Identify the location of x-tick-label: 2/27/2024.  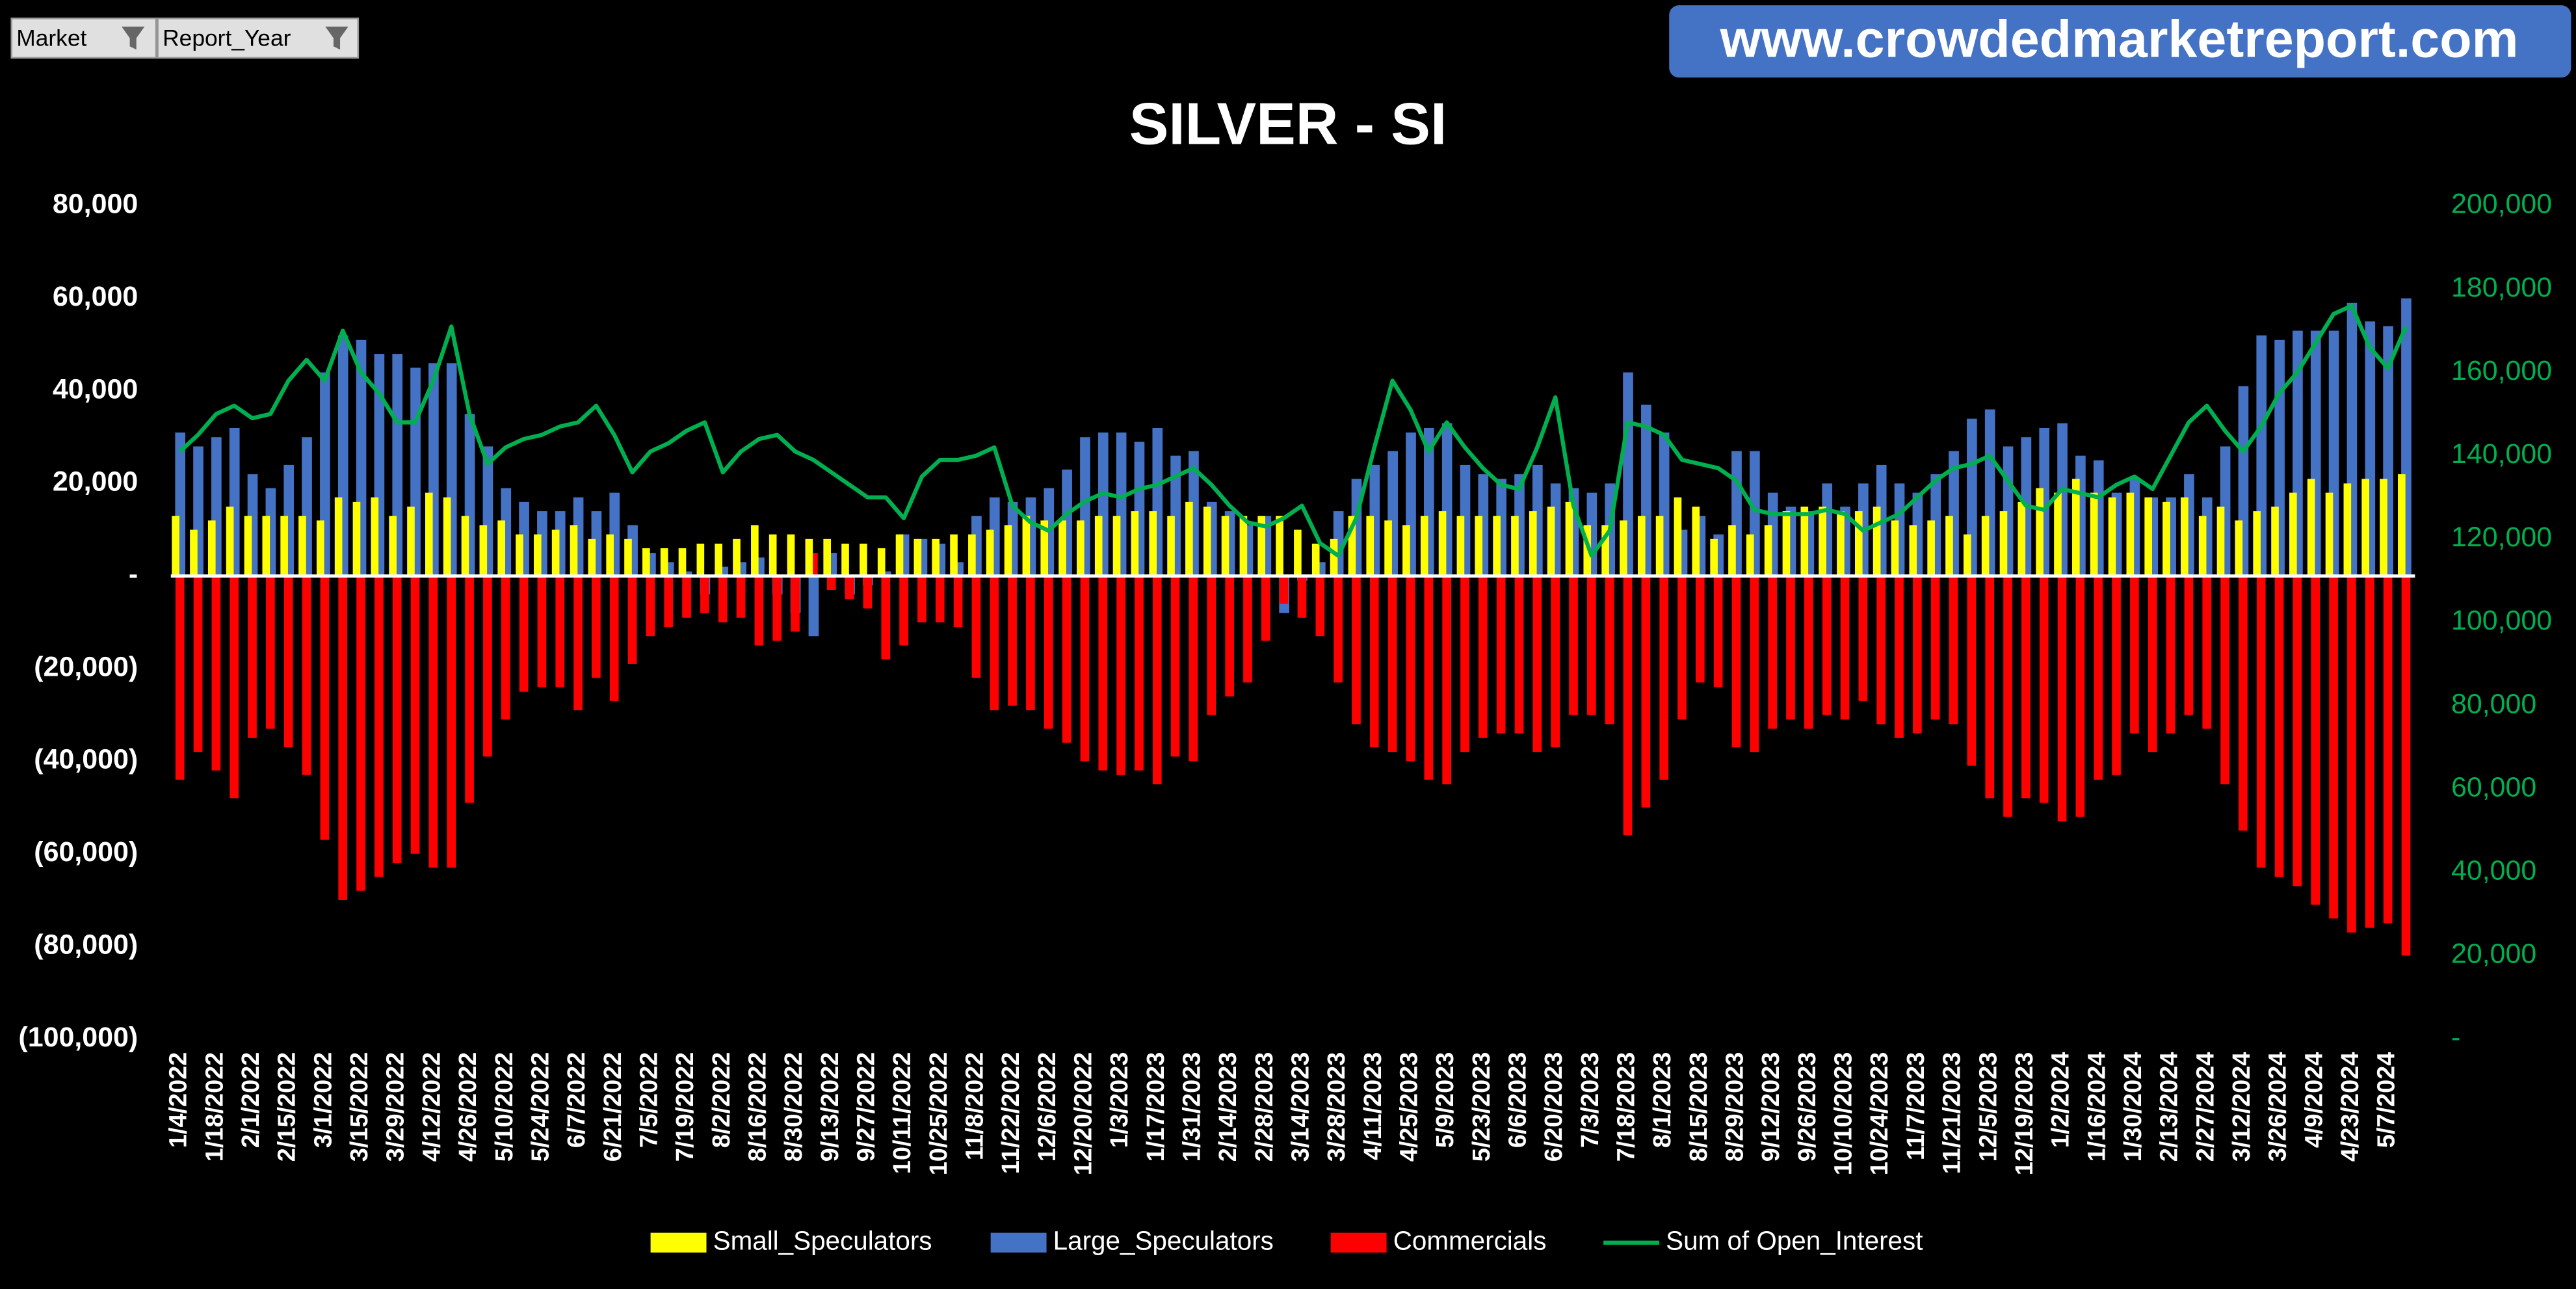
(2205, 1107).